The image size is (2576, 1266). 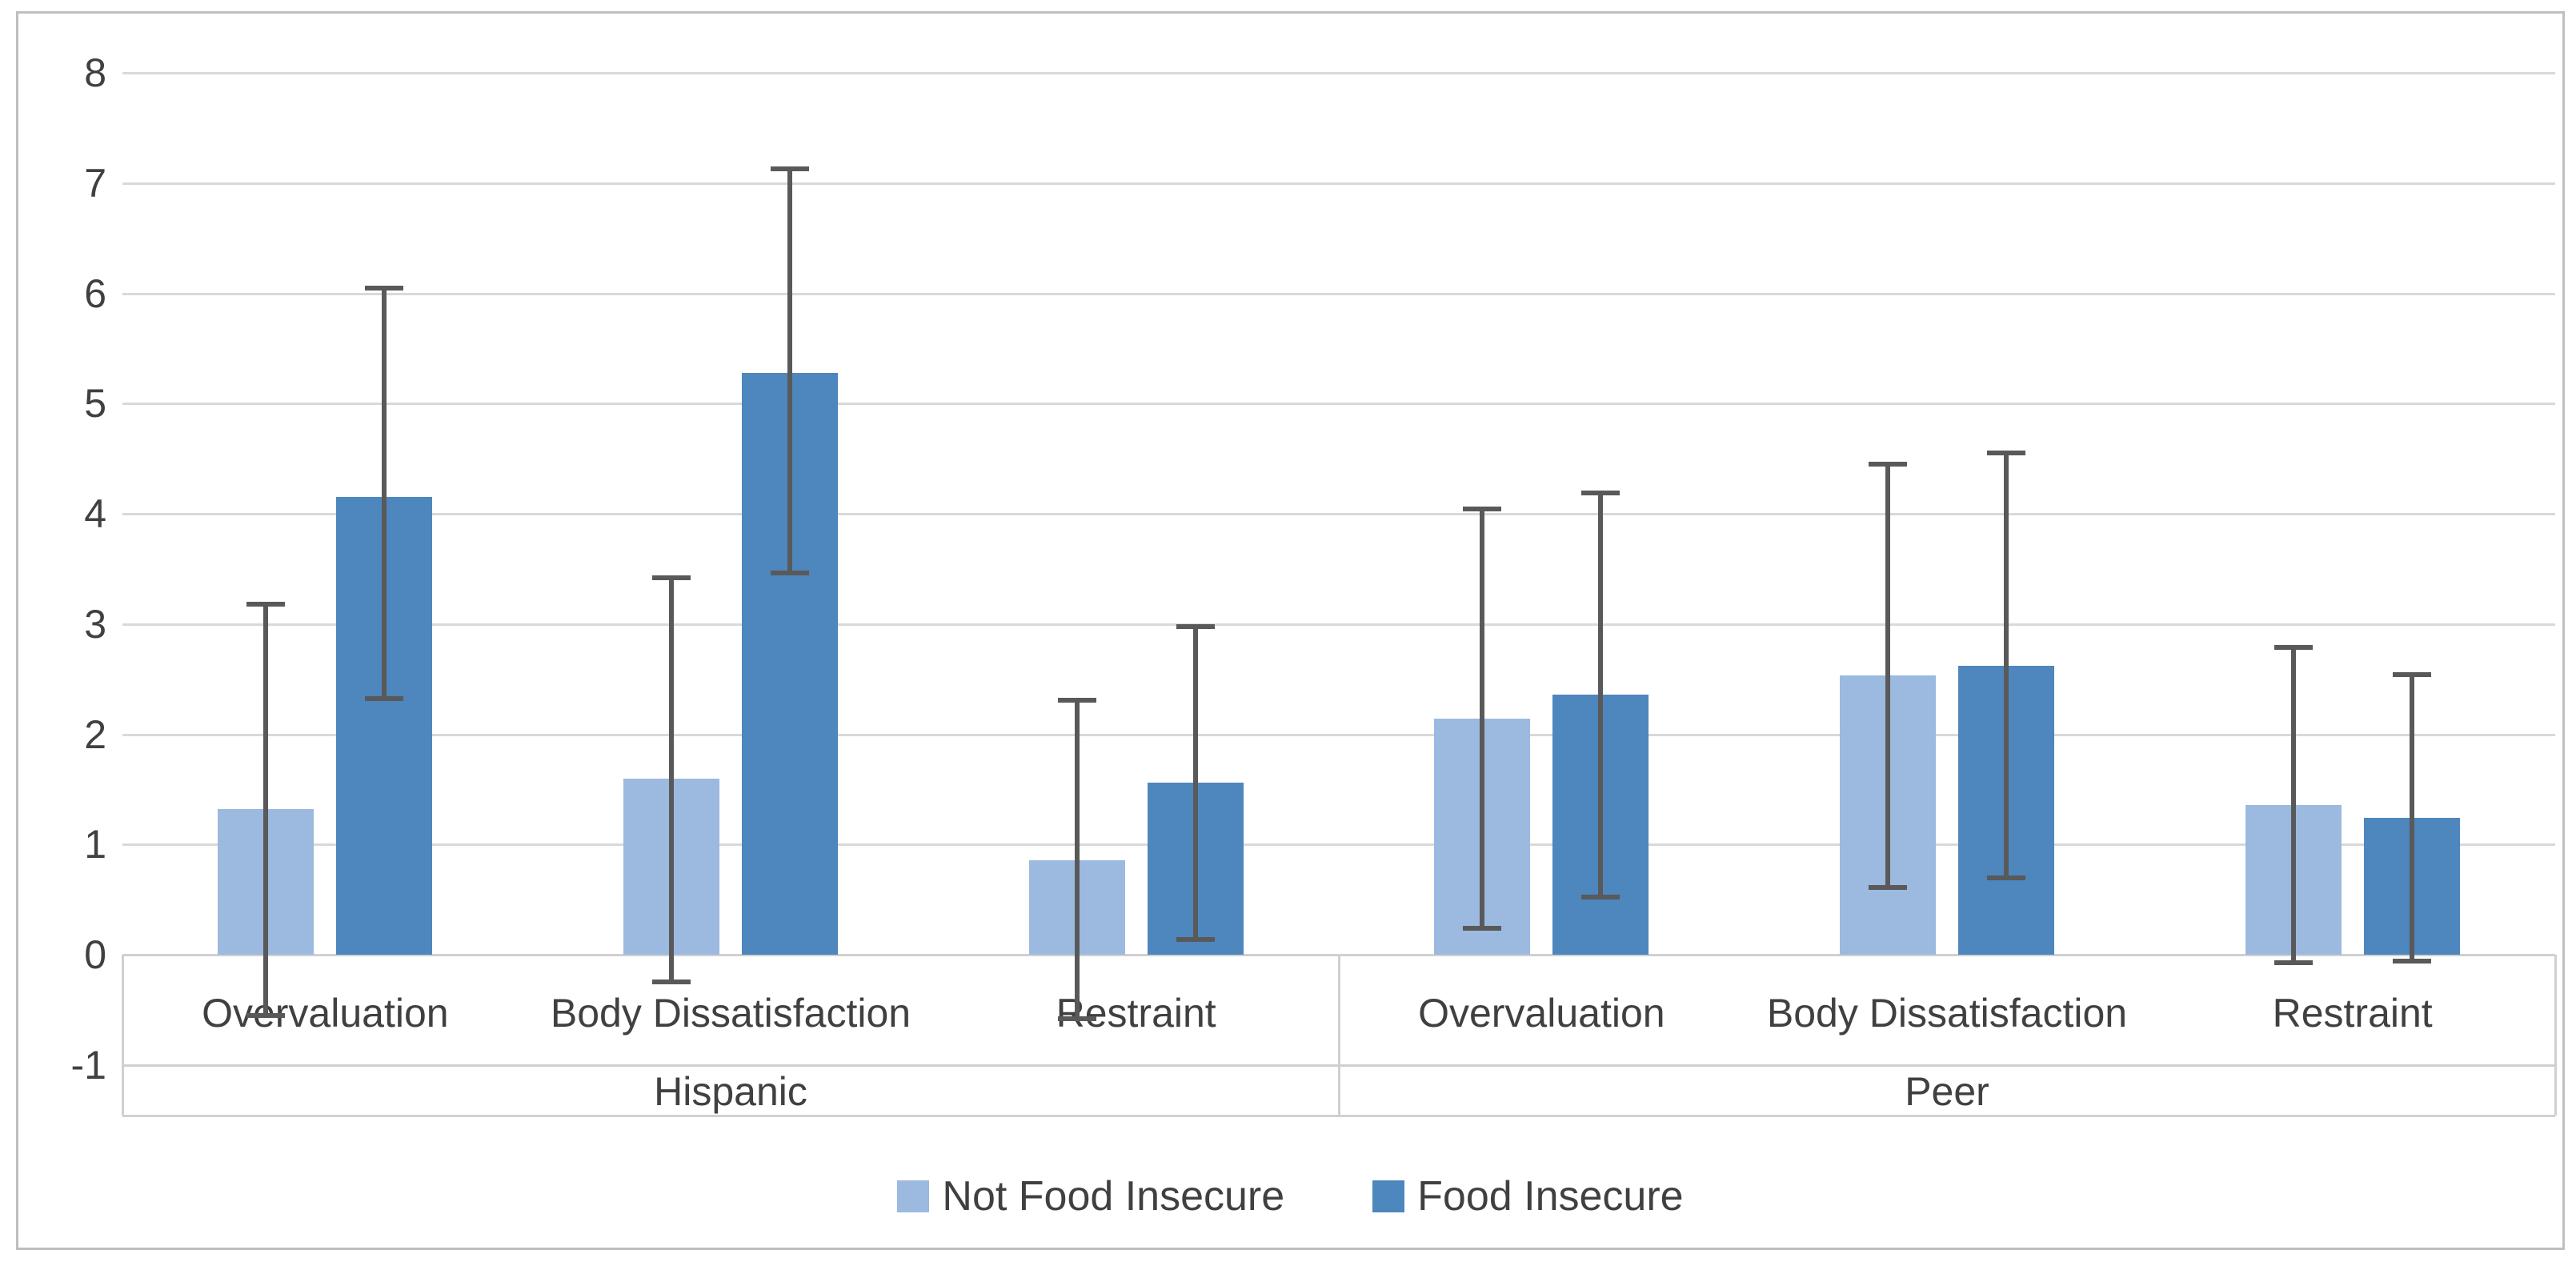 I want to click on legend-swatch-not-food-insecure, so click(x=913, y=1196).